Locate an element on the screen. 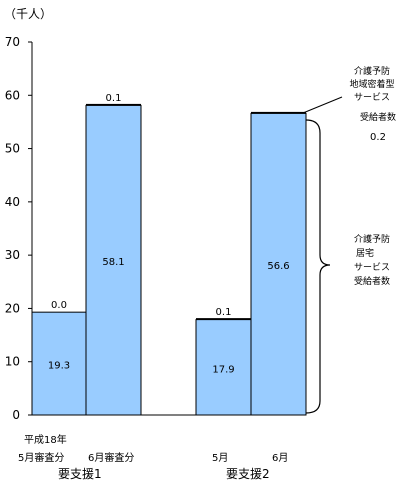  bar-value-label: 19.3 is located at coordinates (59, 366).